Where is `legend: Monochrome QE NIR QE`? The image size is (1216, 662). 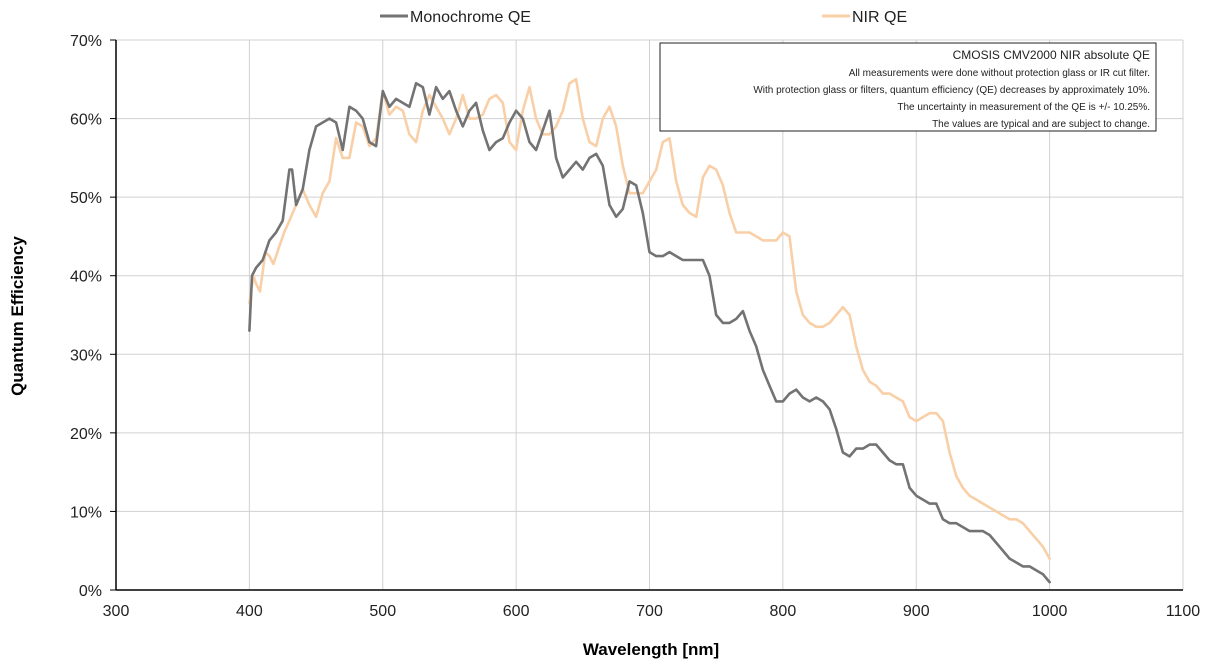 legend: Monochrome QE NIR QE is located at coordinates (643, 17).